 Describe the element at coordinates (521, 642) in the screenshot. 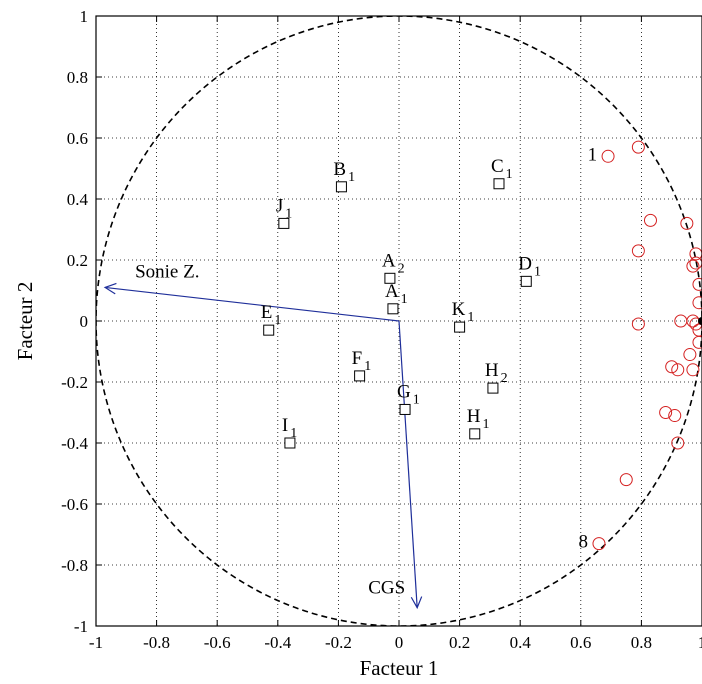

I see `x-tick-label: 0.4` at that location.